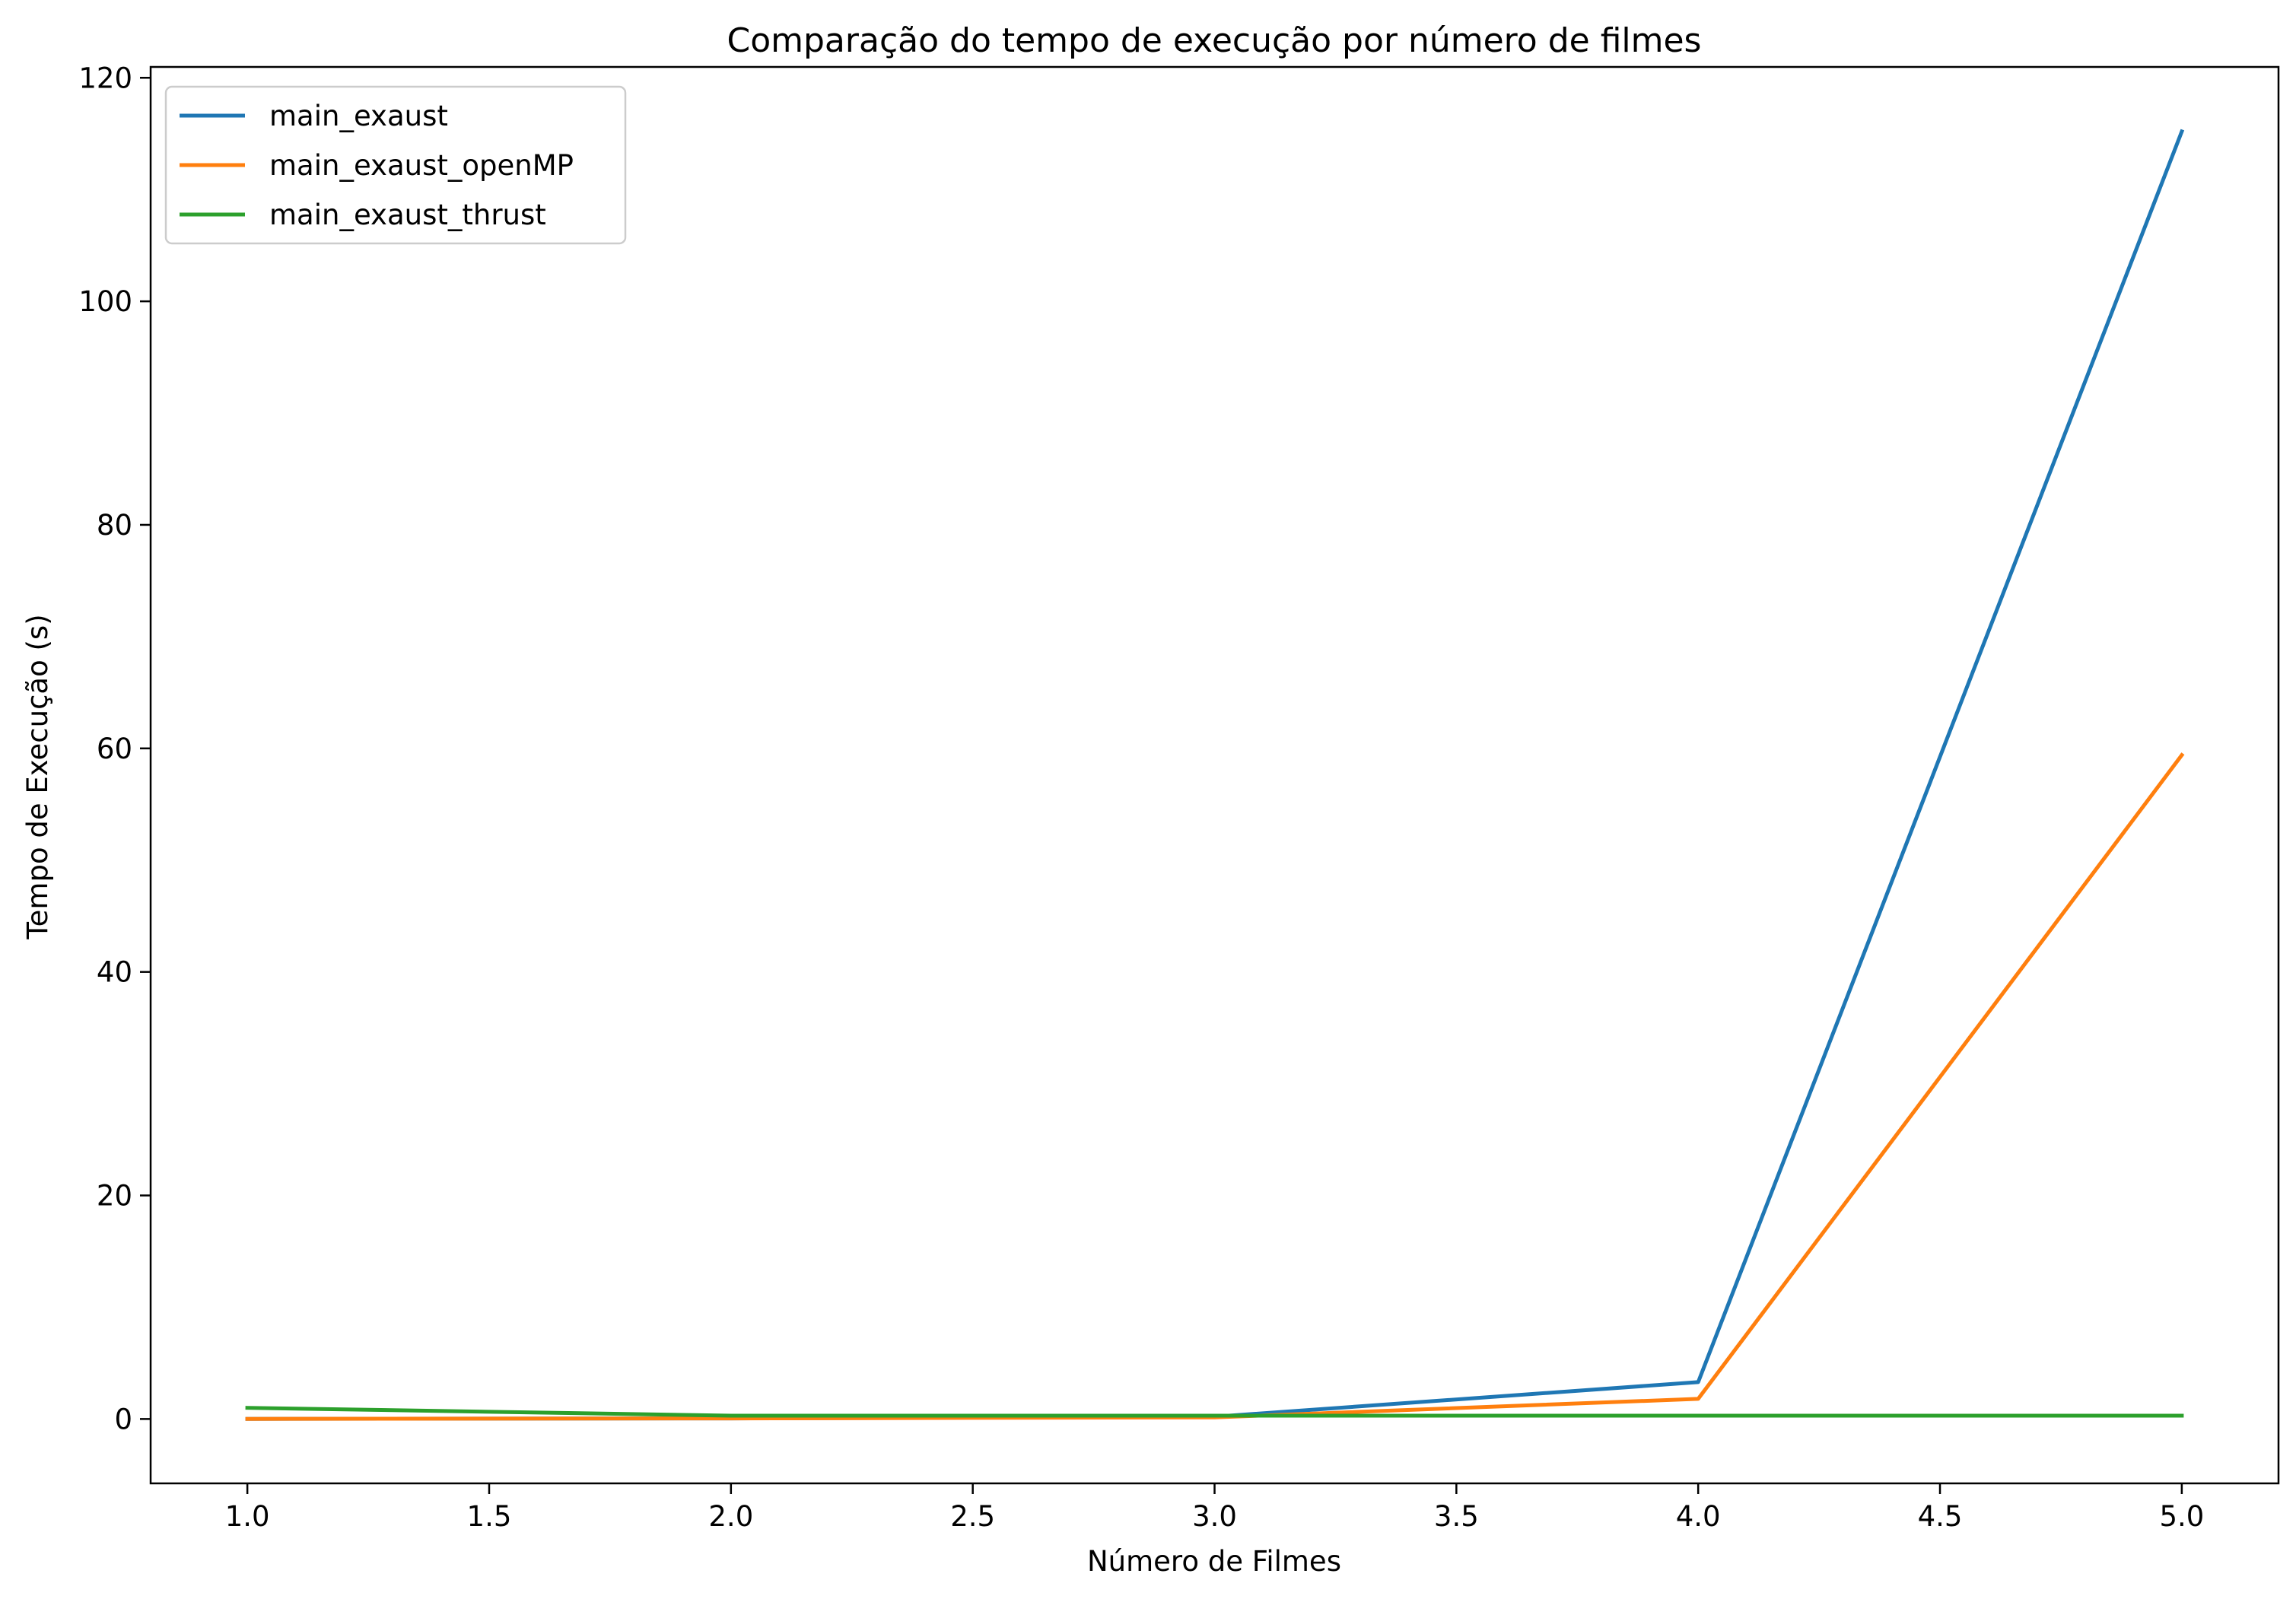 Image resolution: width=2296 pixels, height=1599 pixels. Describe the element at coordinates (358, 116) in the screenshot. I see `legend-label: main_exaust` at that location.